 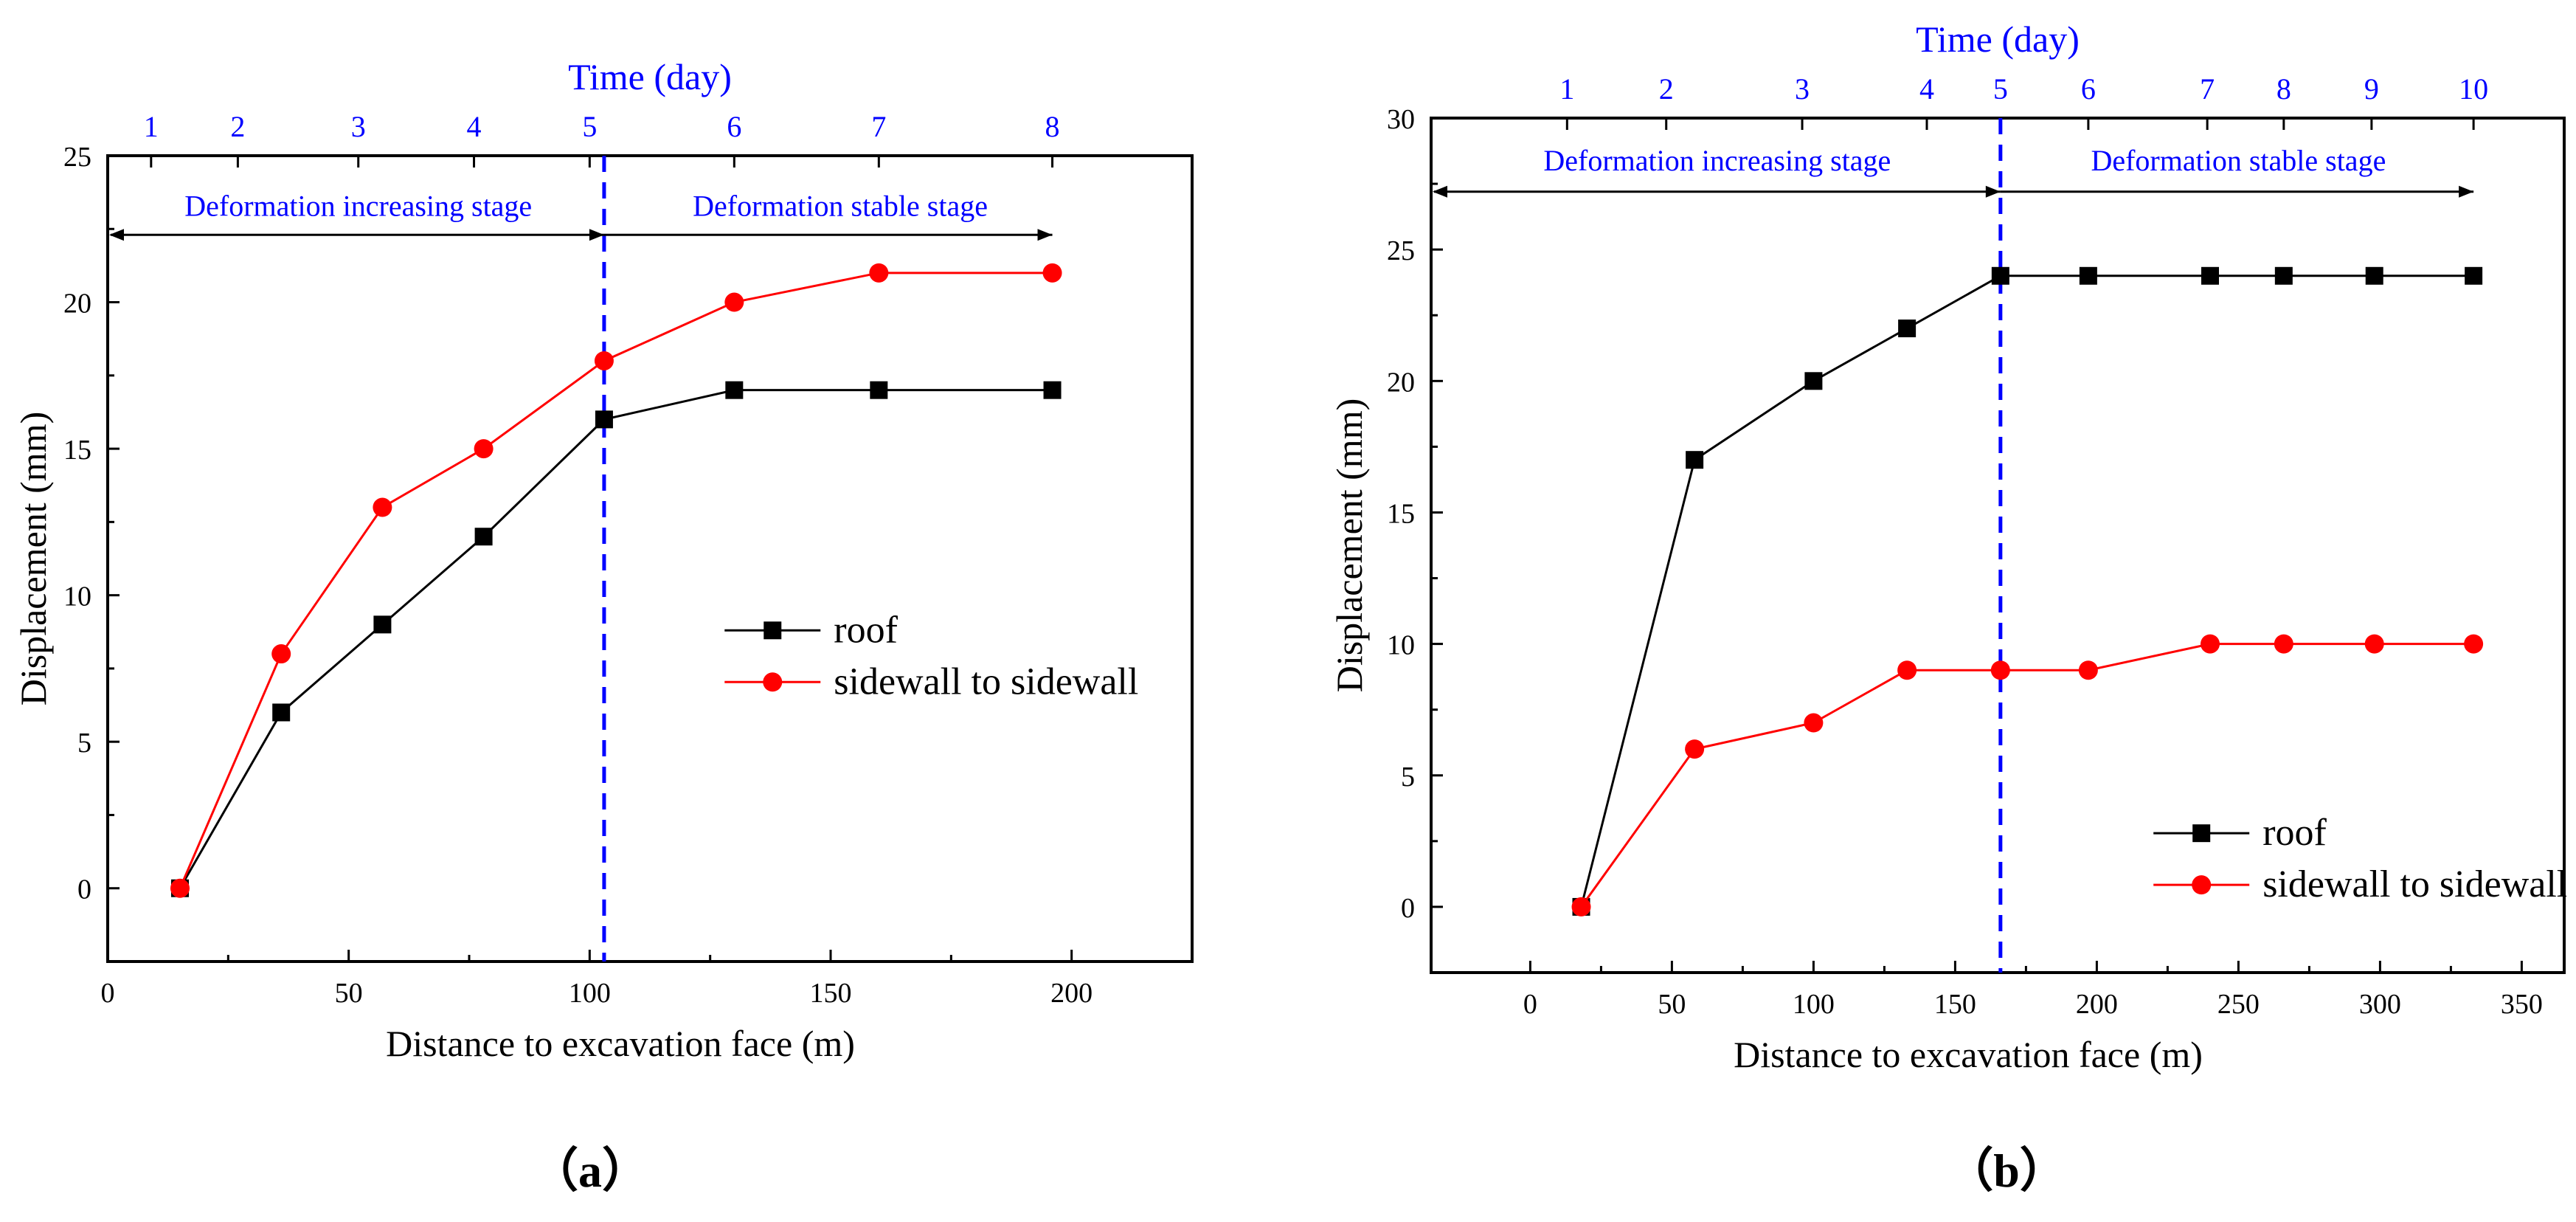 What do you see at coordinates (2372, 89) in the screenshot?
I see `top-tick-label: 9` at bounding box center [2372, 89].